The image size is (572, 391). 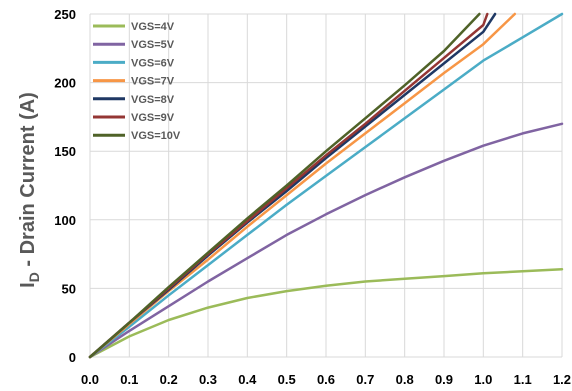 What do you see at coordinates (90, 379) in the screenshot?
I see `x-tick-label: 0.0` at bounding box center [90, 379].